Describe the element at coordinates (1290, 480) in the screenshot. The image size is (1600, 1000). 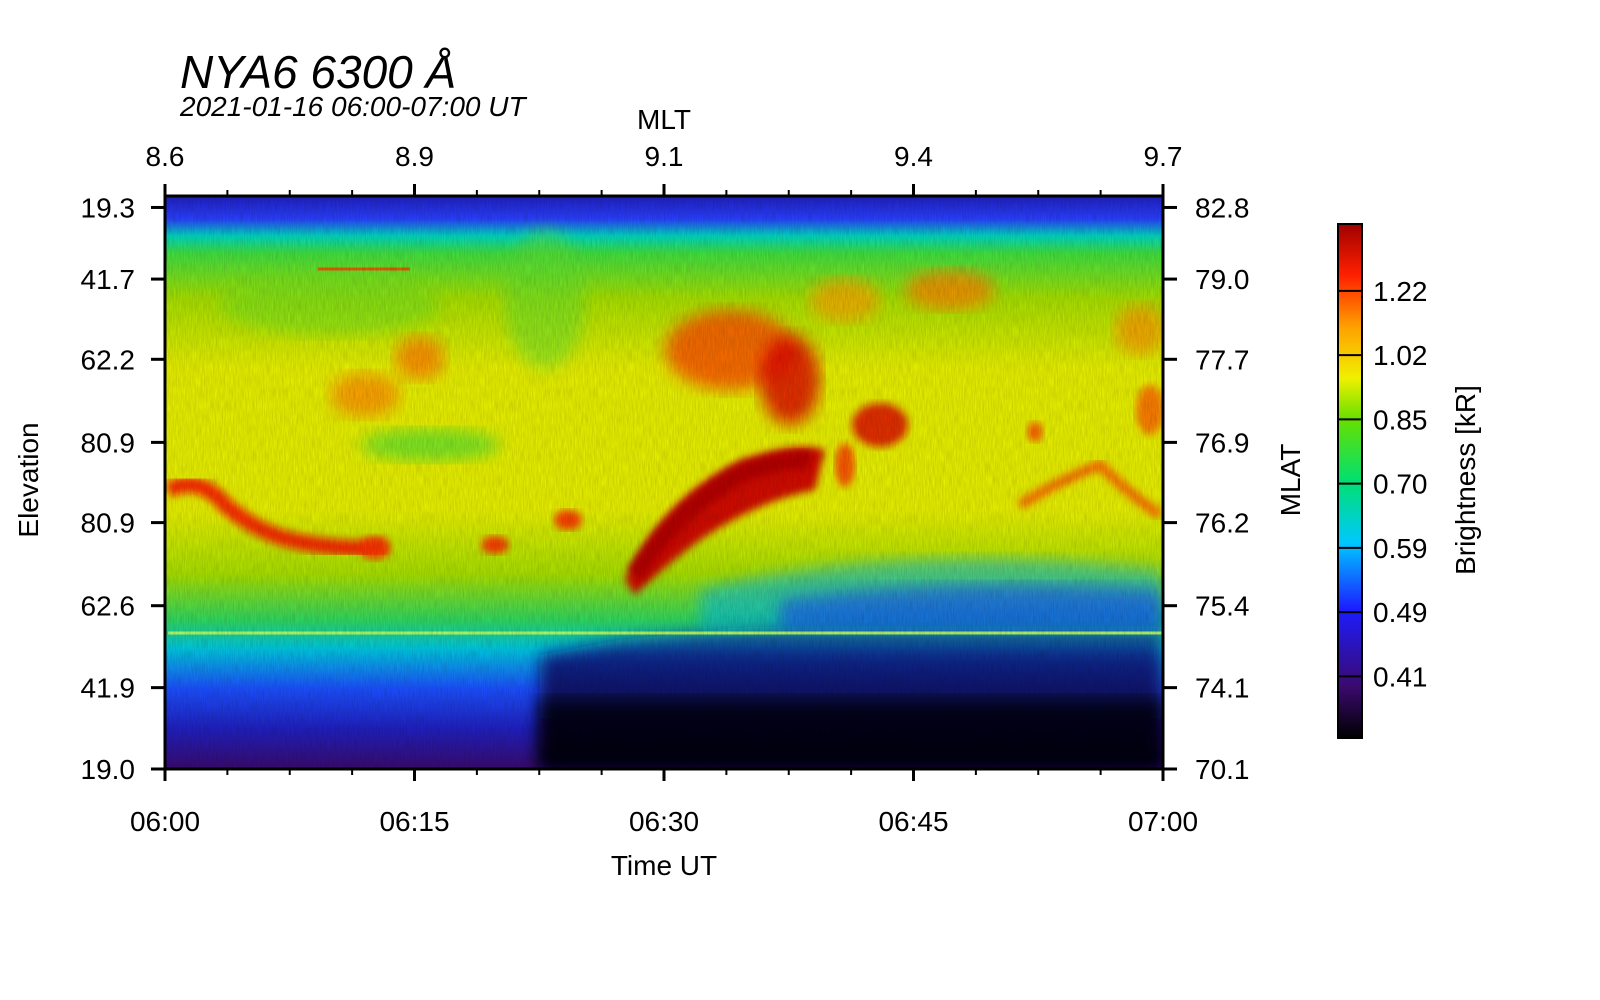
I see `y-axis-label-right: MLAT` at that location.